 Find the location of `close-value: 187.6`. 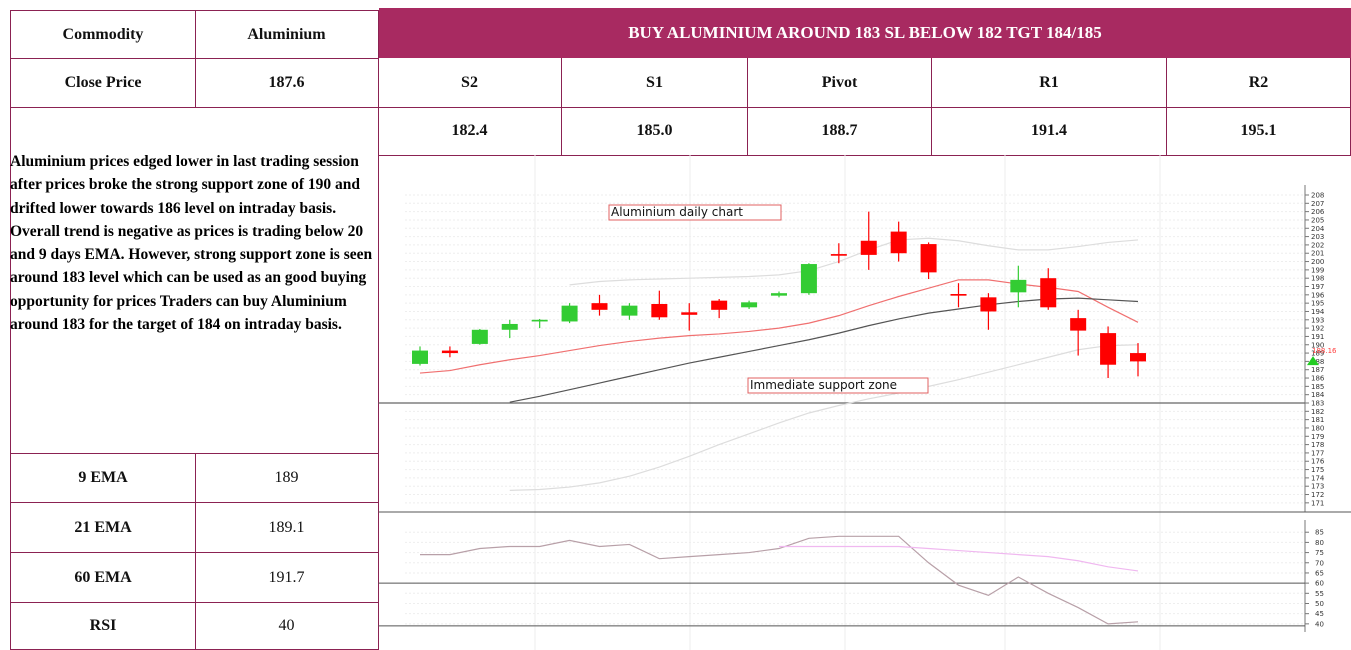

close-value: 187.6 is located at coordinates (287, 83).